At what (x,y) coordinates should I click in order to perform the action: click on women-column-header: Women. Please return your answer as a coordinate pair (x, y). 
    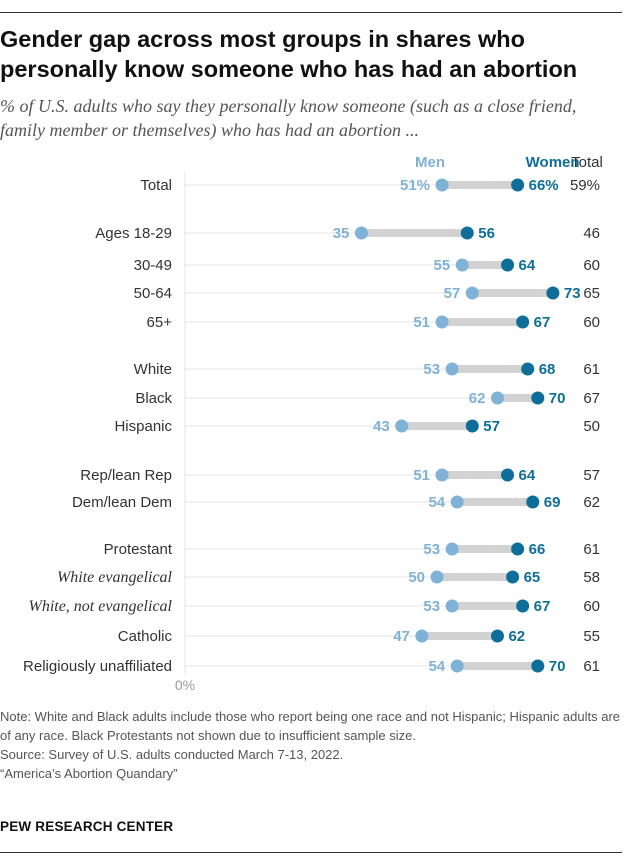
    Looking at the image, I should click on (553, 162).